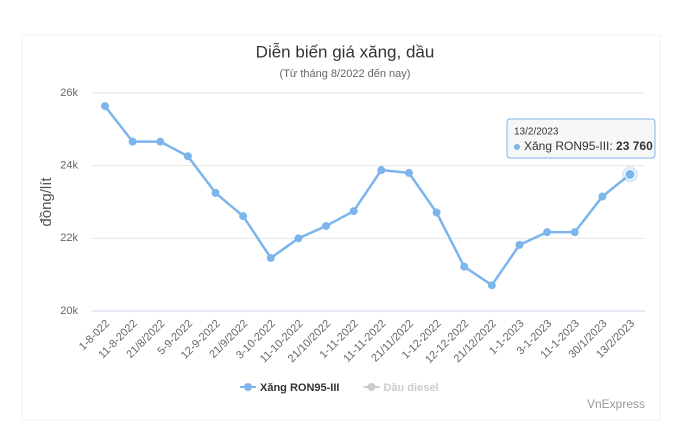  Describe the element at coordinates (46, 202) in the screenshot. I see `y-axis-label: đồng/lít` at that location.